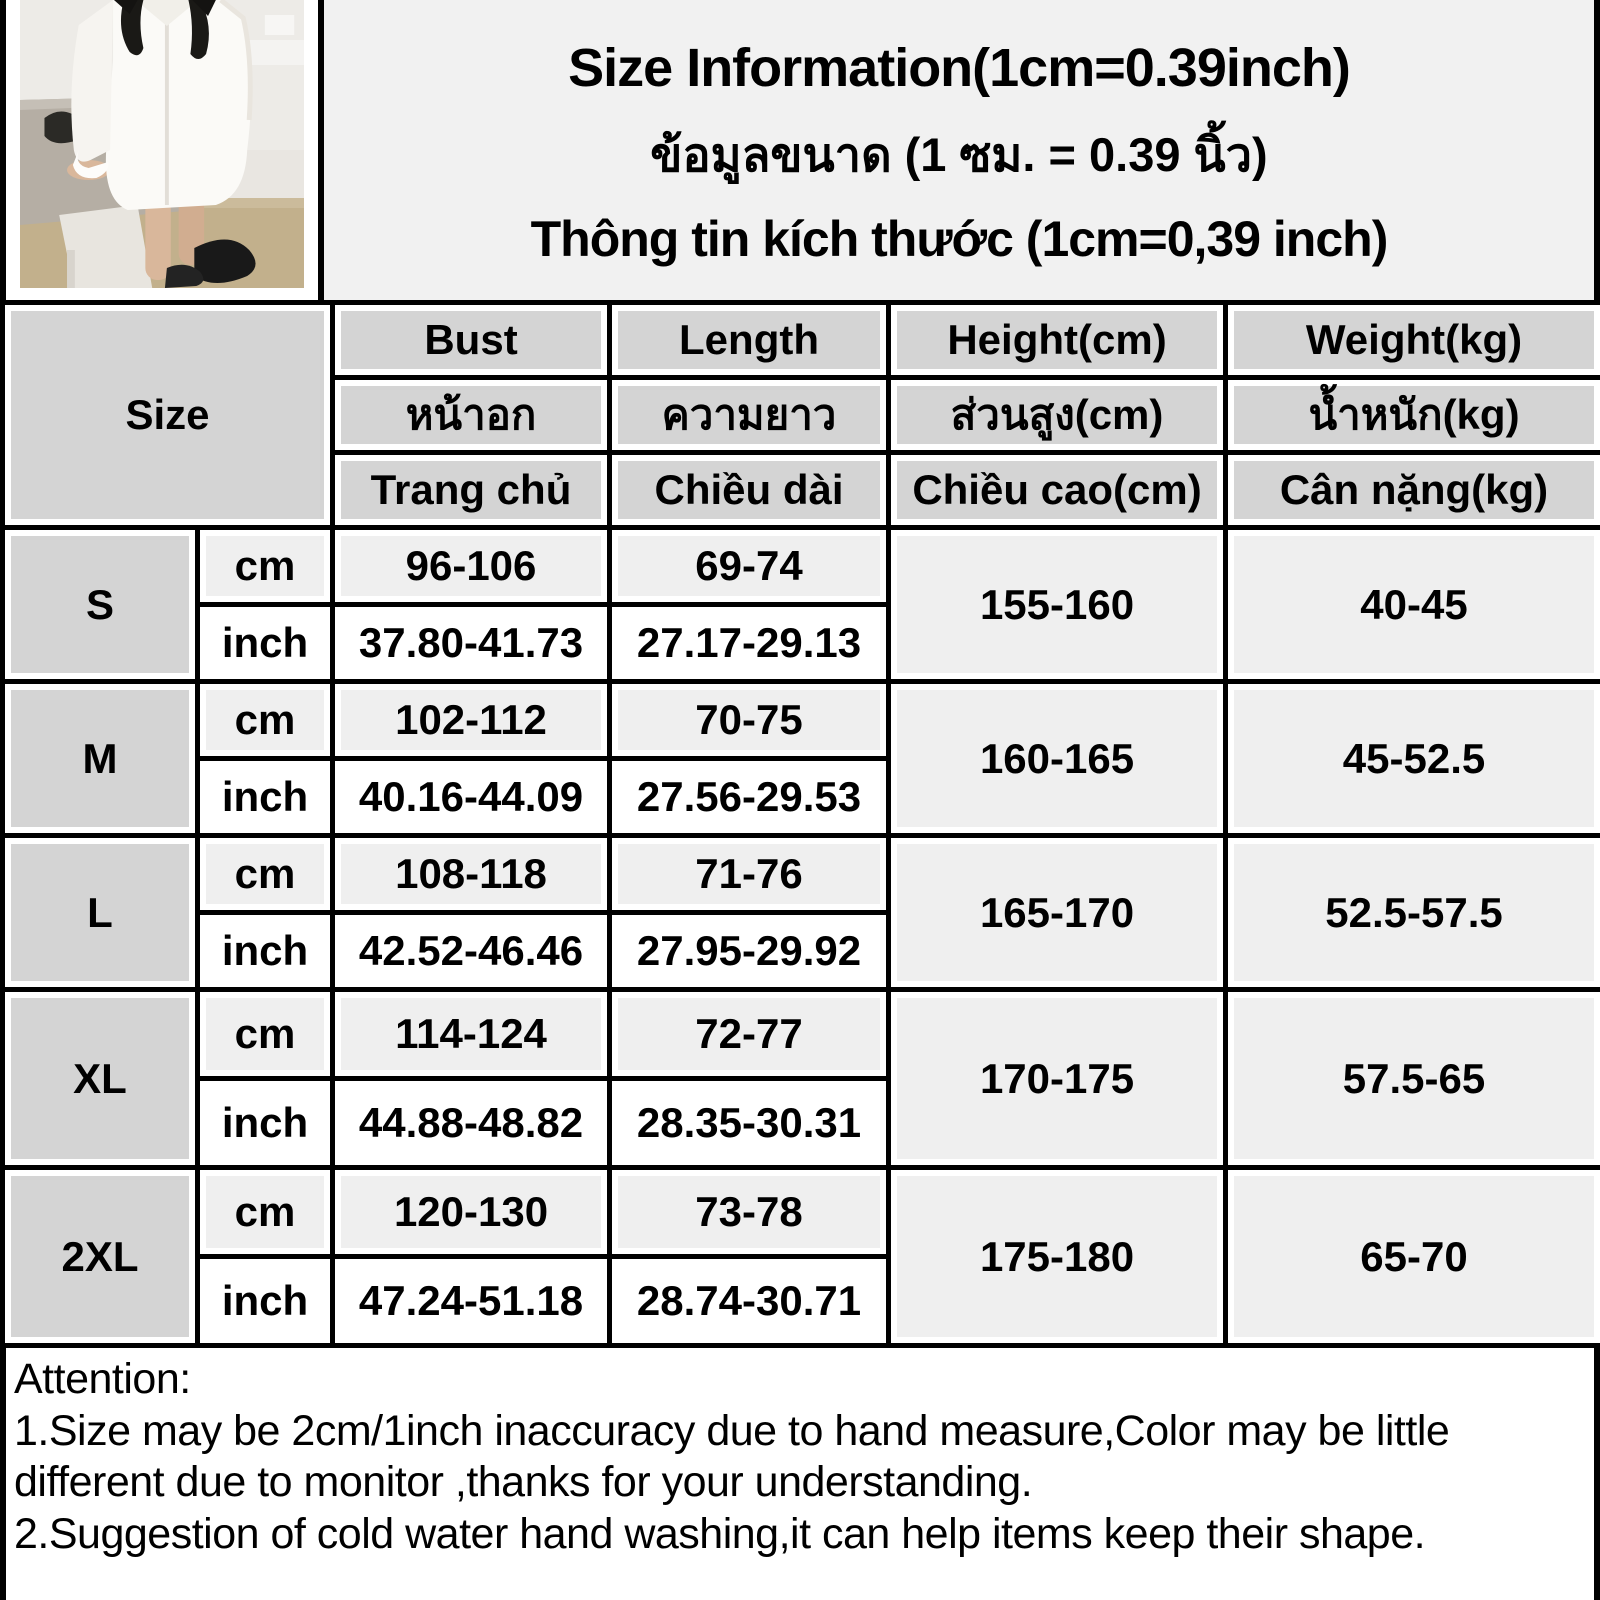 This screenshot has width=1600, height=1600. Describe the element at coordinates (1057, 758) in the screenshot. I see `height-value-m: 160-165` at that location.